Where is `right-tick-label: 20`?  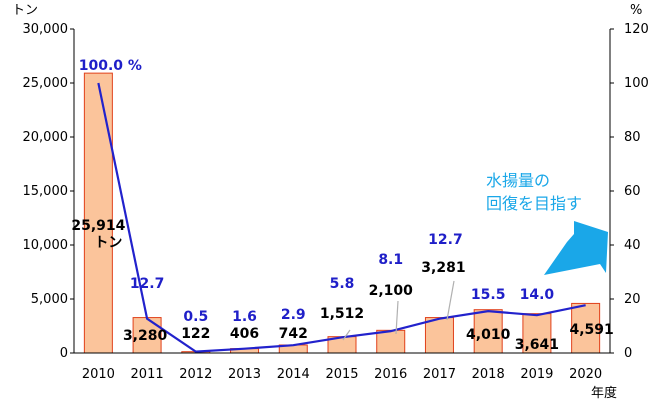 right-tick-label: 20 is located at coordinates (632, 299).